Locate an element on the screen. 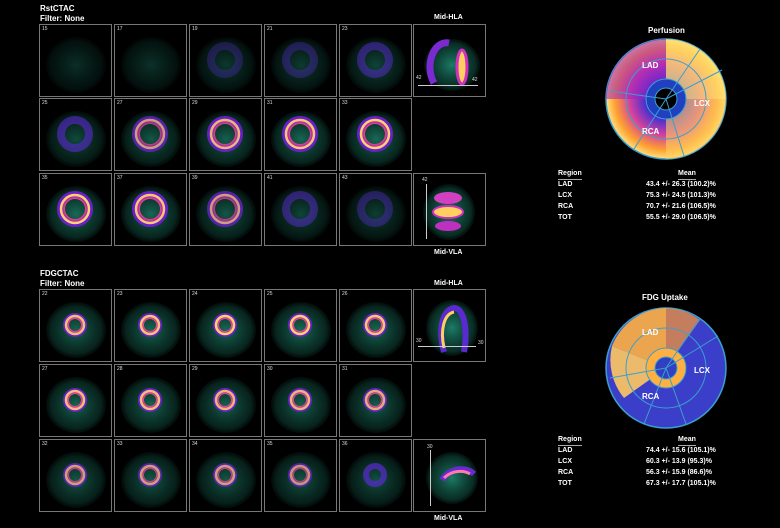 The height and width of the screenshot is (528, 780). fdg-hla-marker-left: 30 is located at coordinates (419, 341).